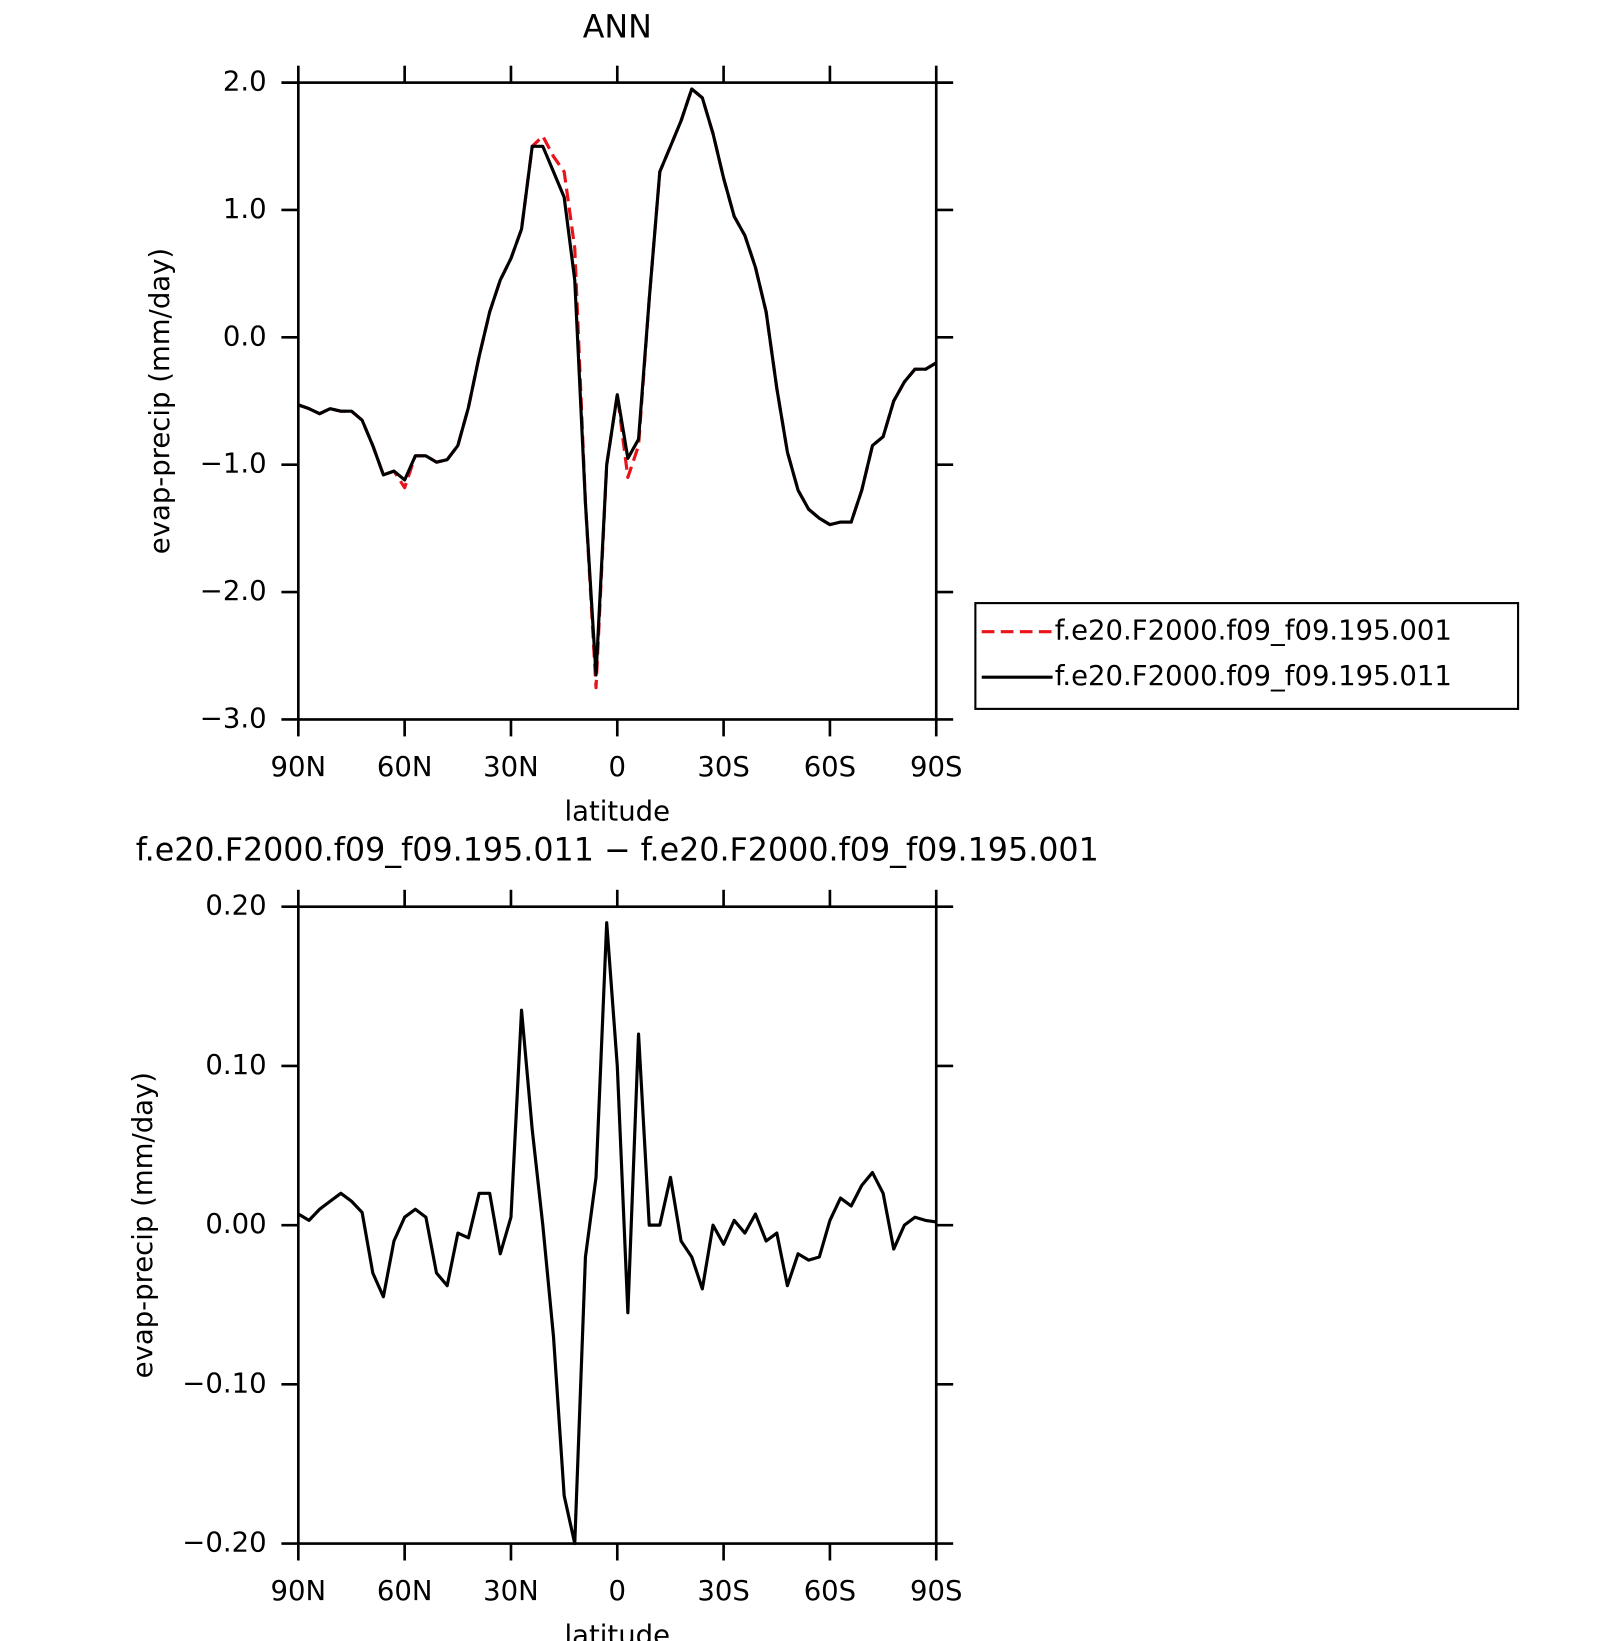  I want to click on y-tick-label: −0.20, so click(224, 1543).